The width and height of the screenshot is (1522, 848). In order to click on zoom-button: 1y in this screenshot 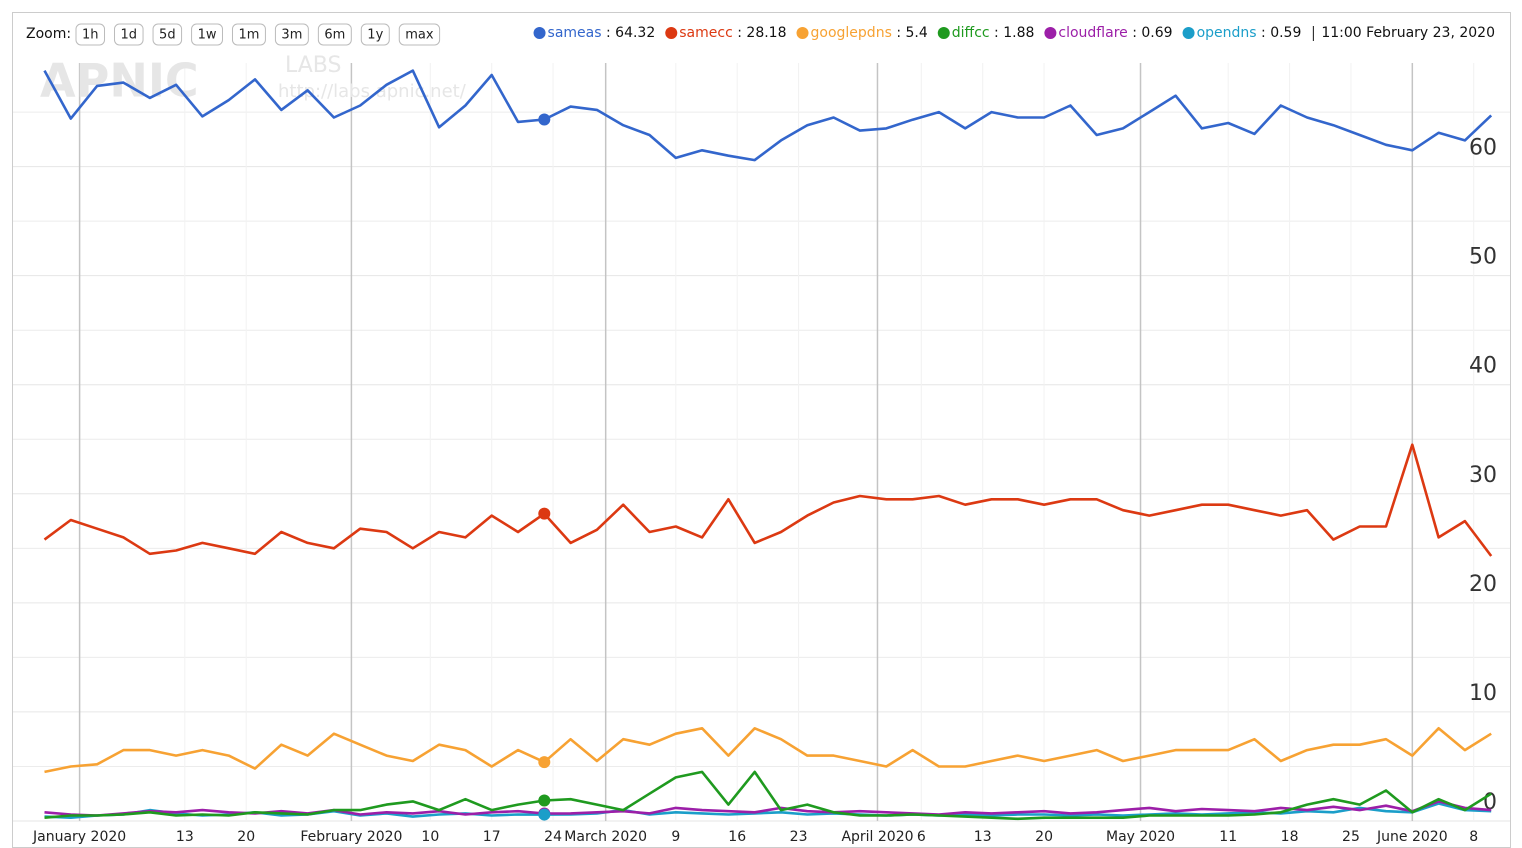, I will do `click(375, 34)`.